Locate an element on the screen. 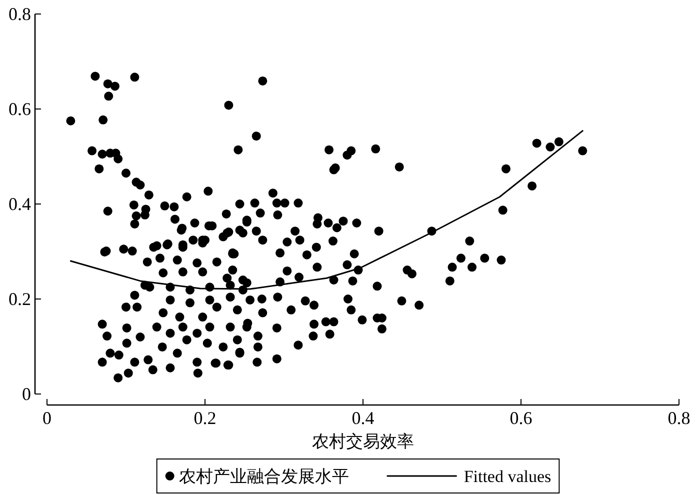 This screenshot has height=495, width=700. legend-label: Fitted values is located at coordinates (508, 476).